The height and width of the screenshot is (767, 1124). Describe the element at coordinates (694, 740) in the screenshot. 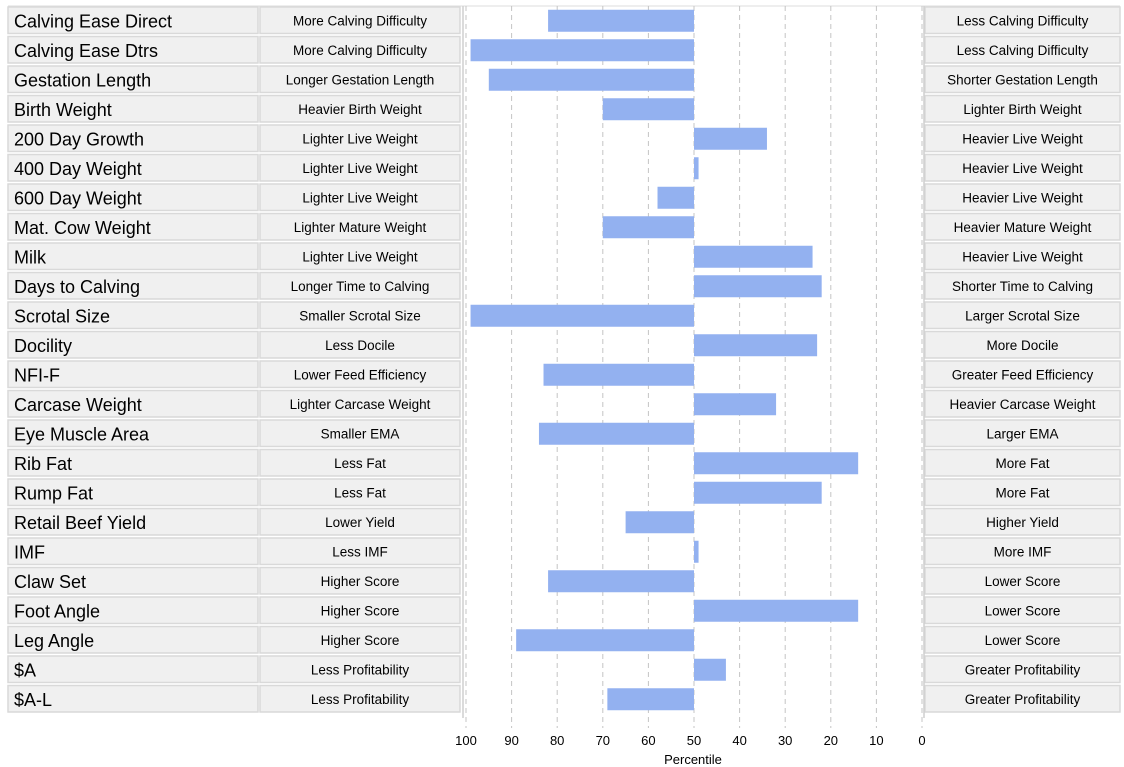

I see `x-tick-label: 50` at that location.